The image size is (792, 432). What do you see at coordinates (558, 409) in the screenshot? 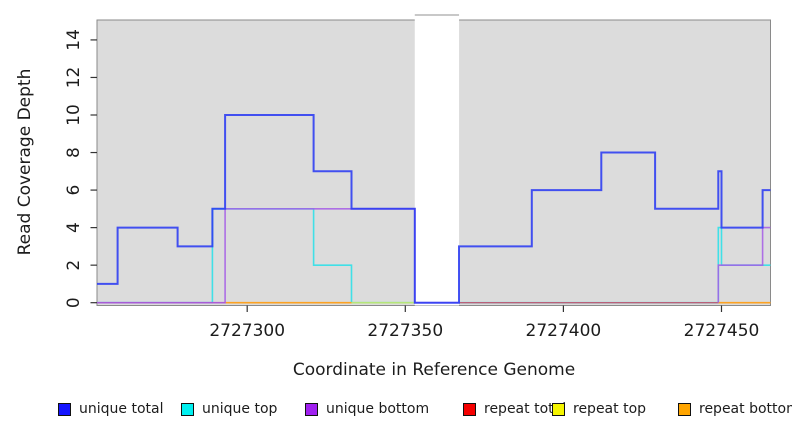
I see `legend-swatch-repeat-top` at bounding box center [558, 409].